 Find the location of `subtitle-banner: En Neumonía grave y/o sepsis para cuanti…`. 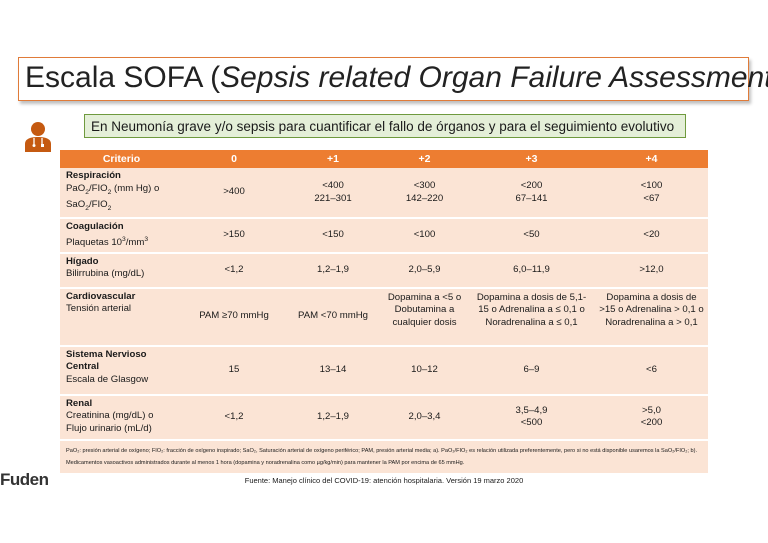

subtitle-banner: En Neumonía grave y/o sepsis para cuanti… is located at coordinates (385, 126).